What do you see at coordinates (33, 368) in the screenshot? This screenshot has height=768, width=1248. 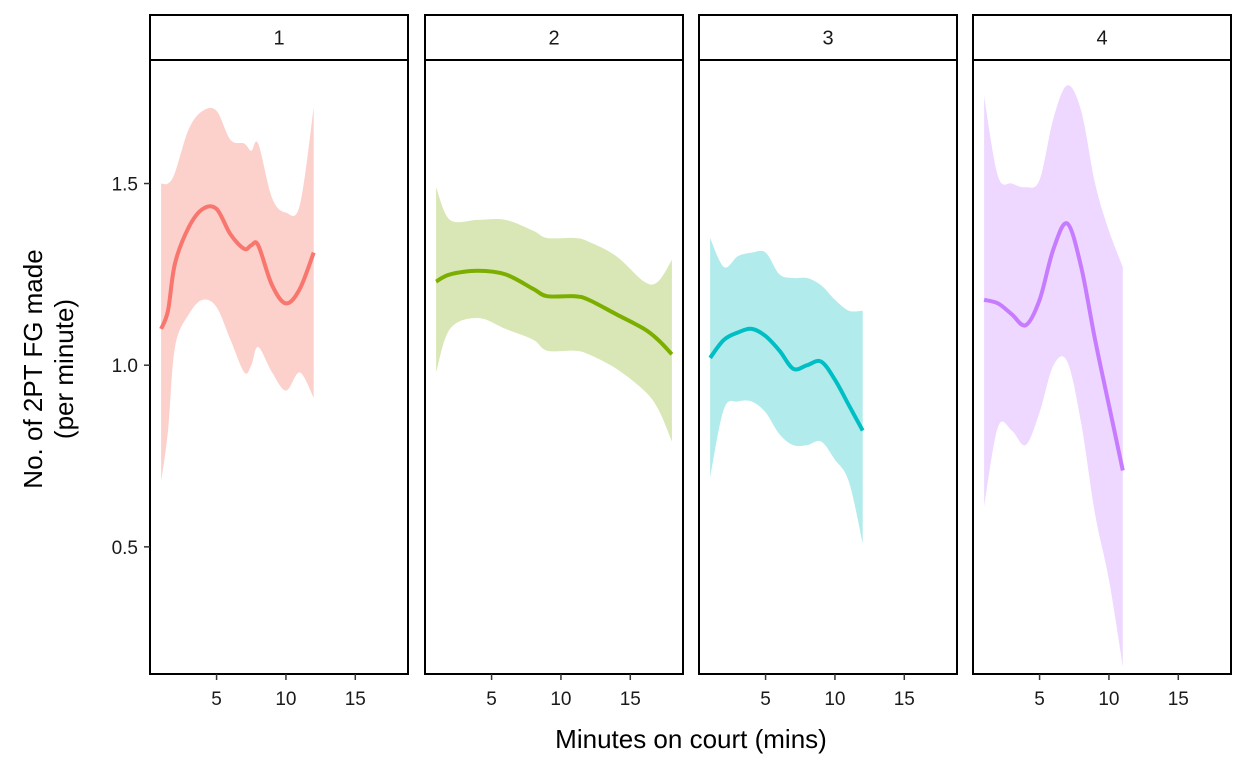 I see `y-axis-title-line1: No. of 2PT FG made` at bounding box center [33, 368].